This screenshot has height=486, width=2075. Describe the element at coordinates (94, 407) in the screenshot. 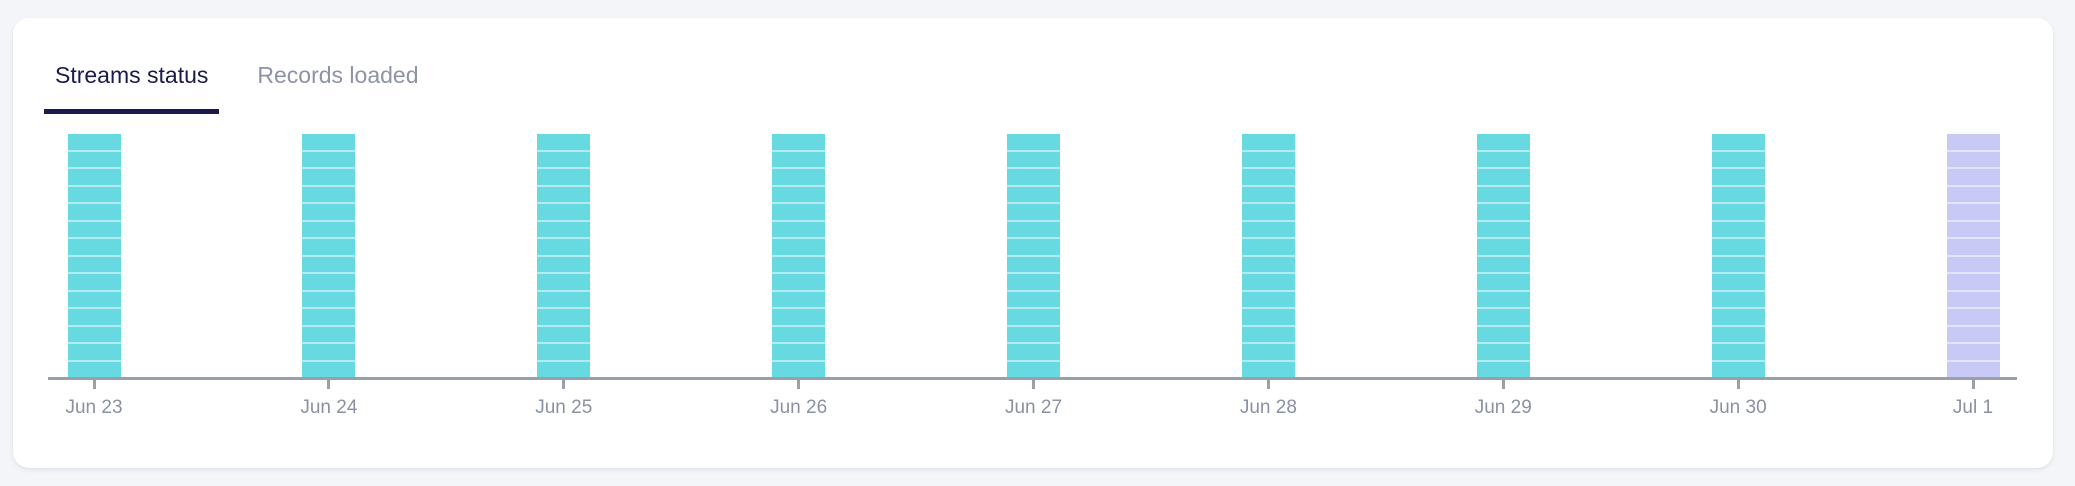

I see `x-axis-label: Jun 23` at that location.